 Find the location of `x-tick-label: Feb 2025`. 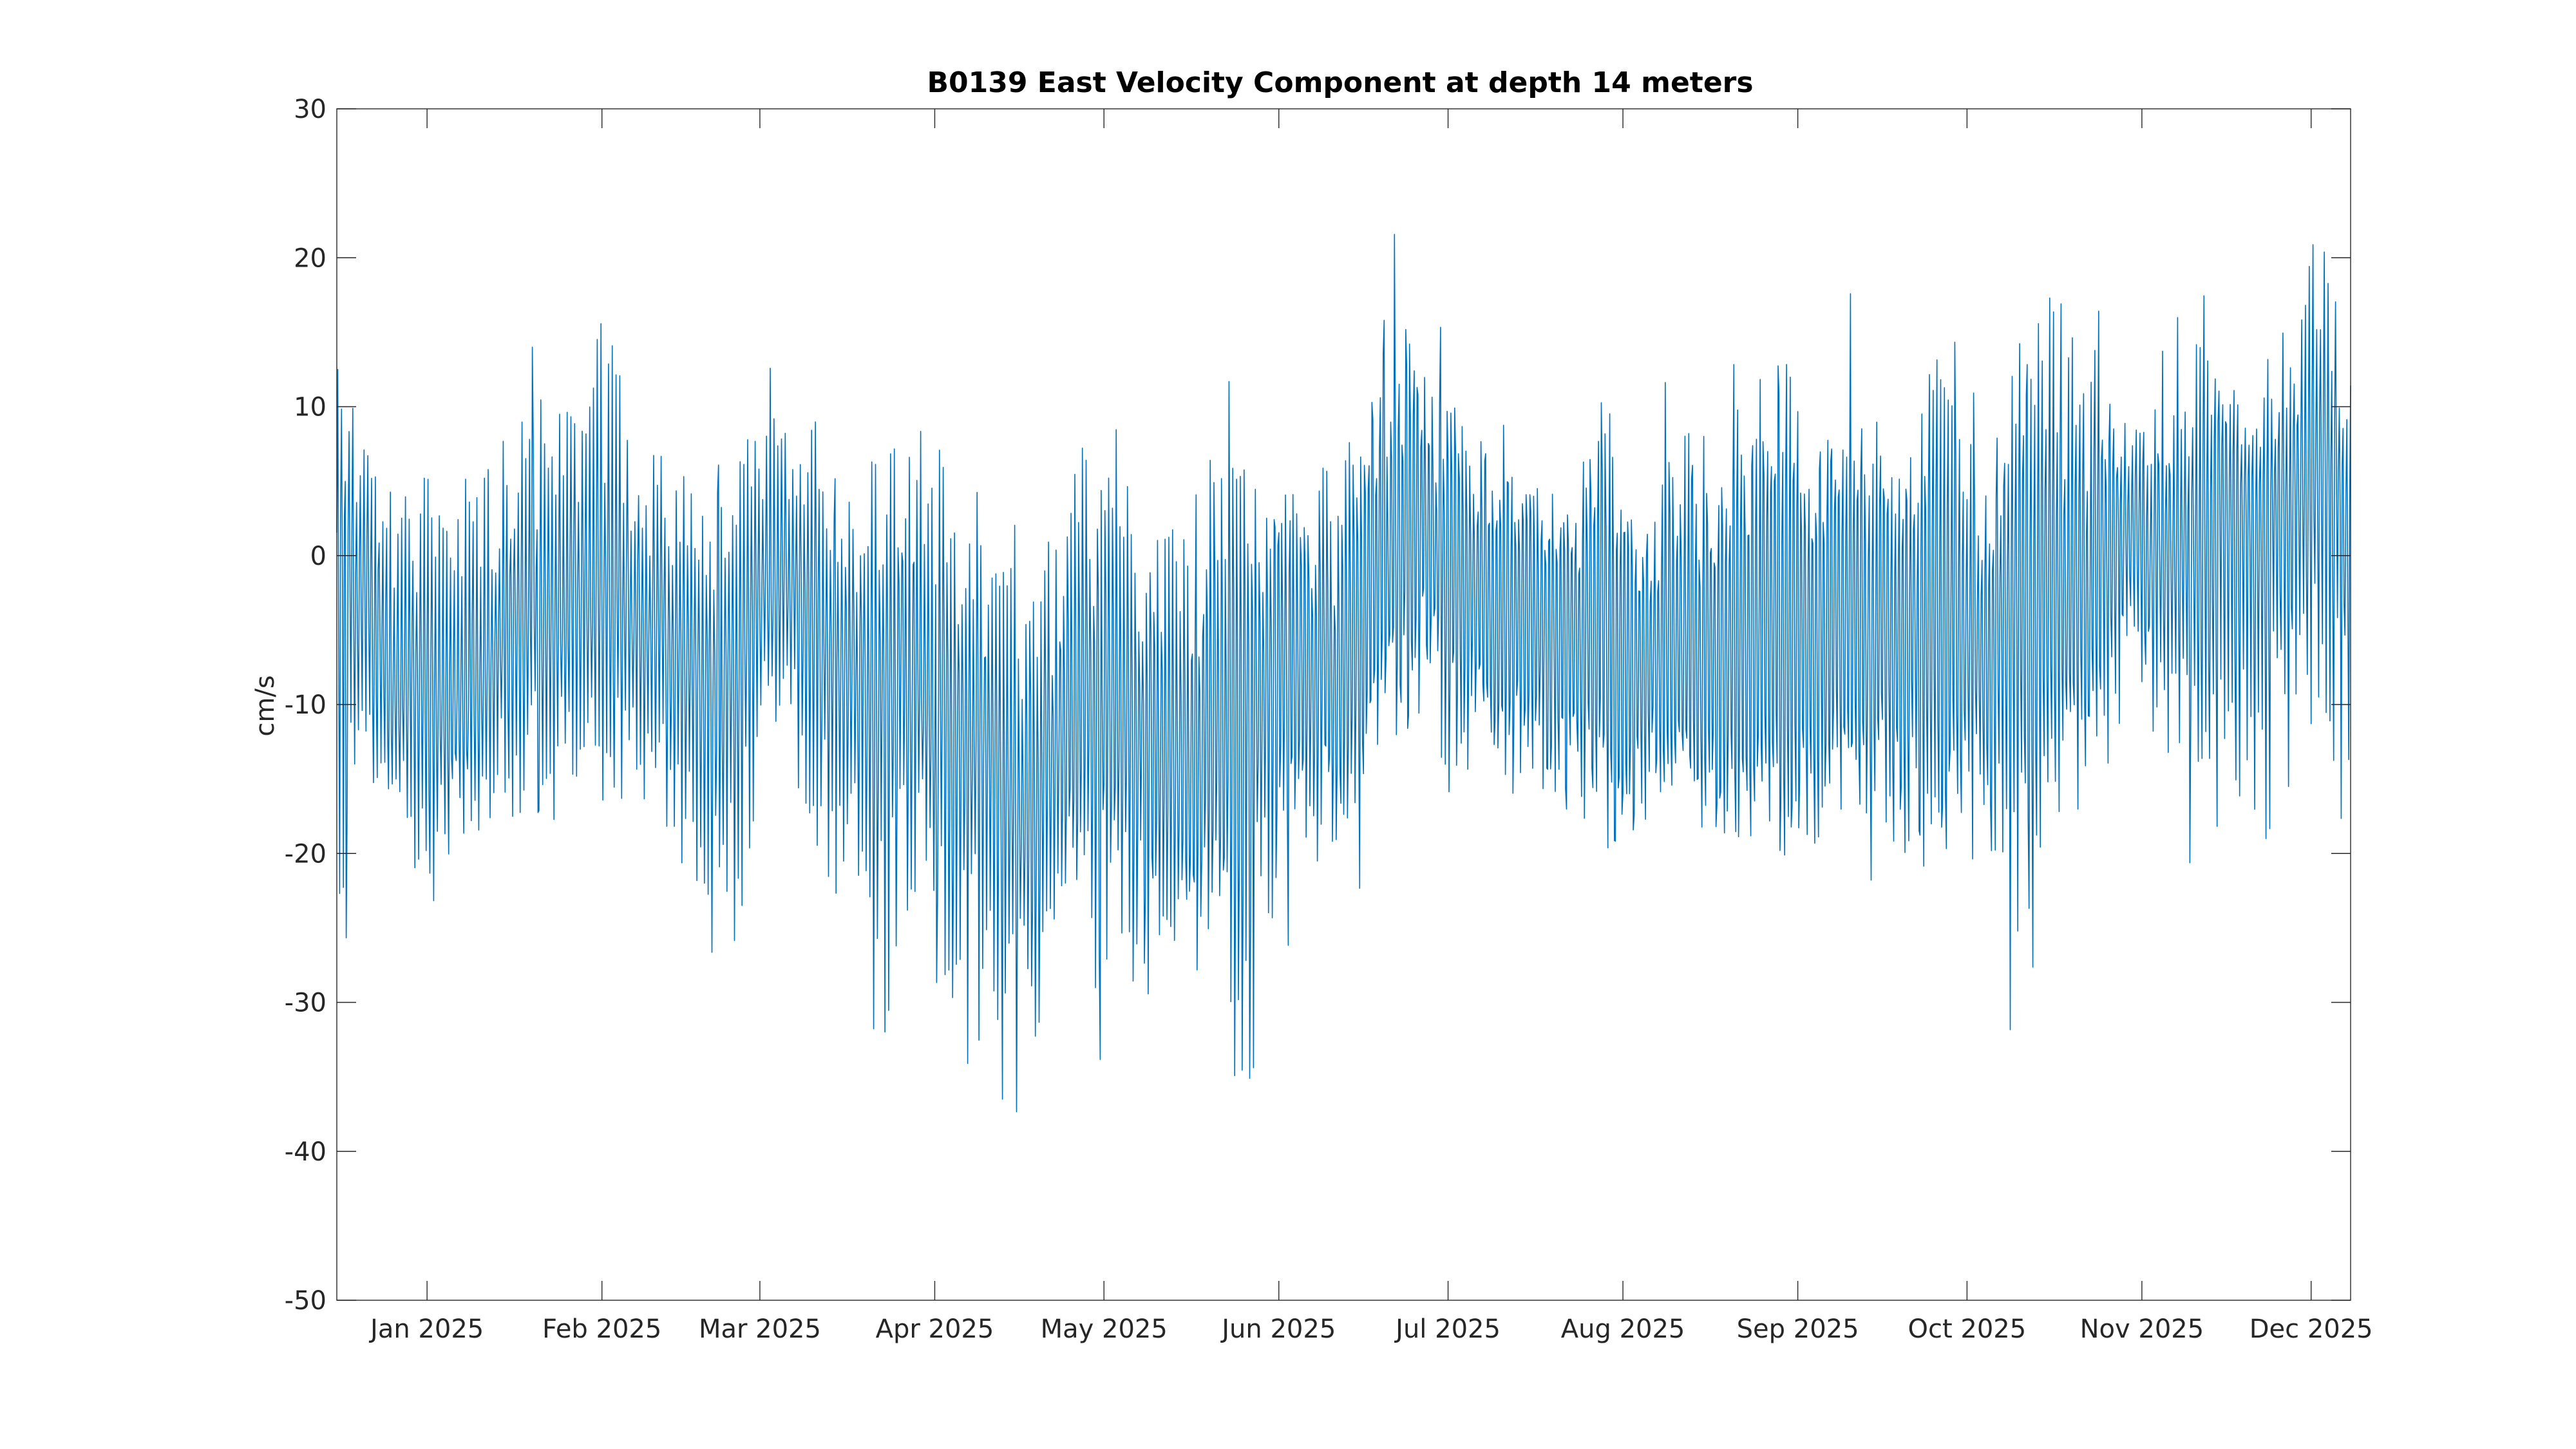

x-tick-label: Feb 2025 is located at coordinates (602, 1329).